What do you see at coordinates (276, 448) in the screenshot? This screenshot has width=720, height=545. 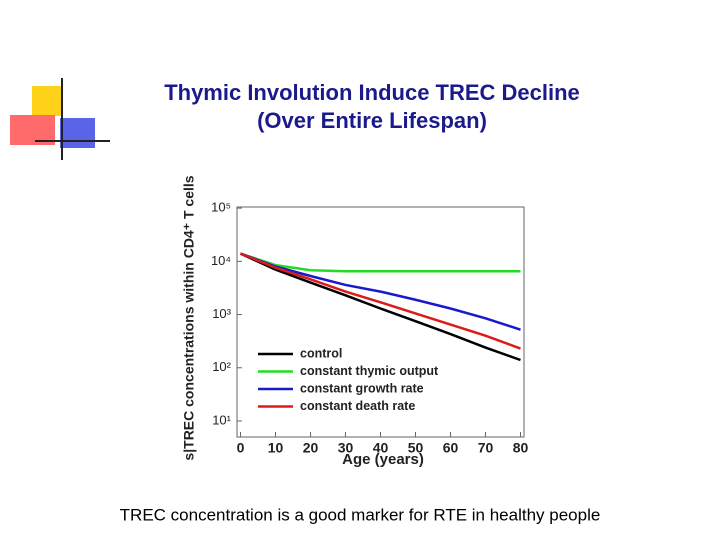 I see `x-tick-label: 10` at bounding box center [276, 448].